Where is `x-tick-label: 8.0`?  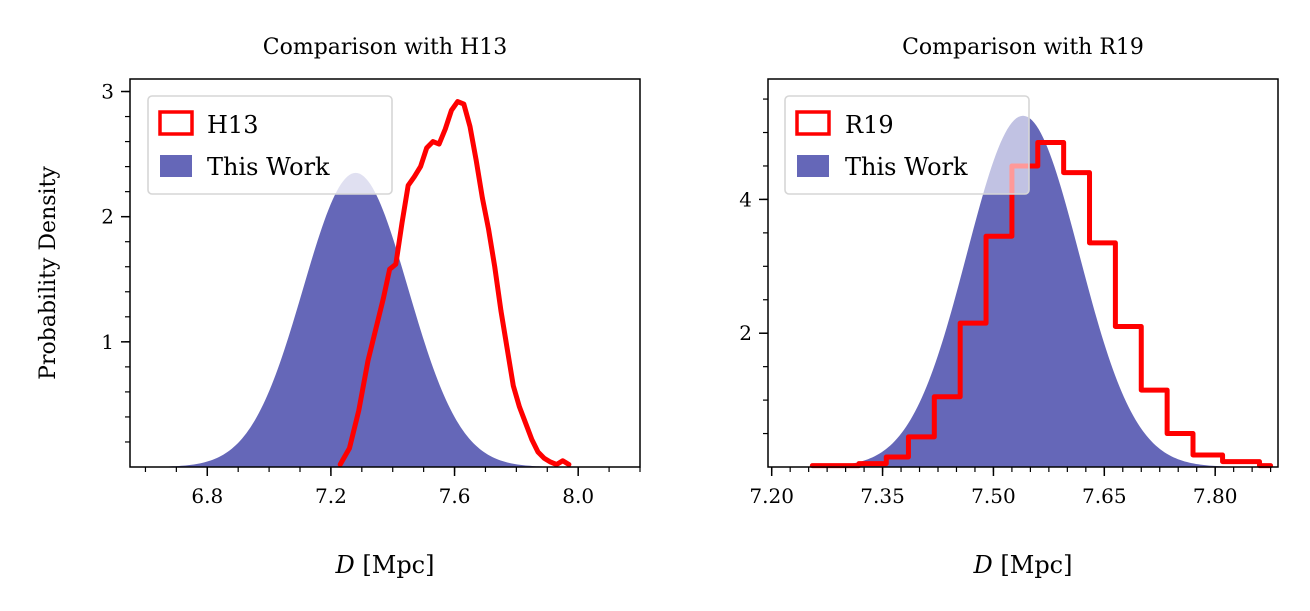
x-tick-label: 8.0 is located at coordinates (578, 496).